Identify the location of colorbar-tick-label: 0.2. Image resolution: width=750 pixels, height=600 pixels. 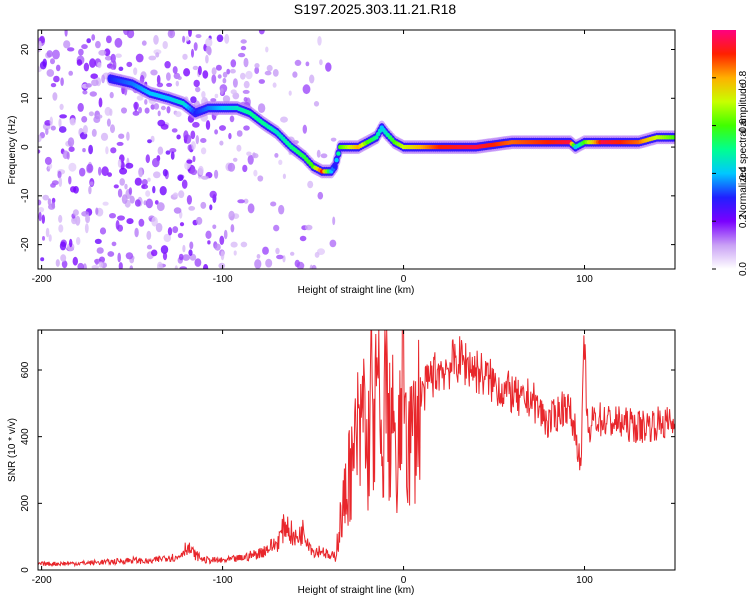
(743, 221).